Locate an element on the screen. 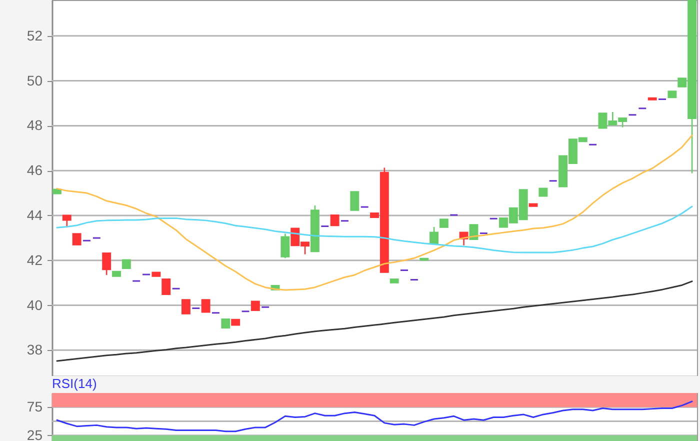 The height and width of the screenshot is (441, 700). y-tick-label: 48 is located at coordinates (34, 125).